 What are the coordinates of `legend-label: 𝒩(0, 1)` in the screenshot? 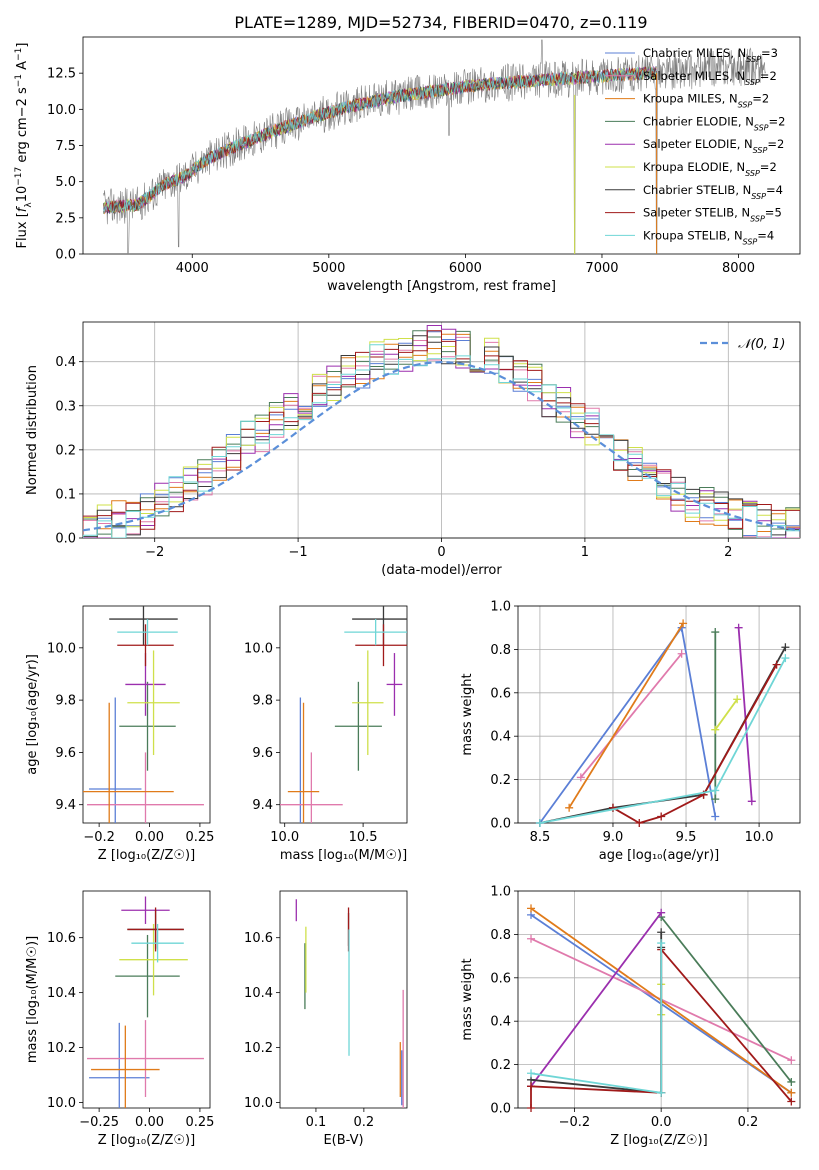 It's located at (761, 344).